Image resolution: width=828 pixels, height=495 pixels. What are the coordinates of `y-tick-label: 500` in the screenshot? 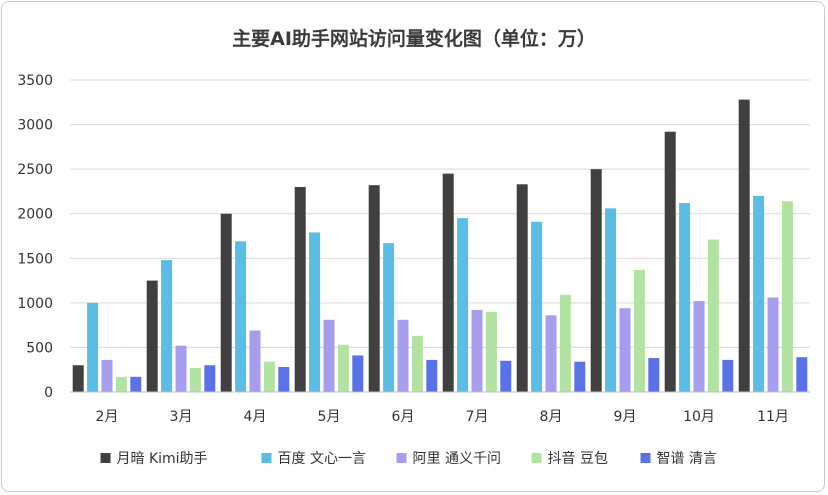 It's located at (39, 348).